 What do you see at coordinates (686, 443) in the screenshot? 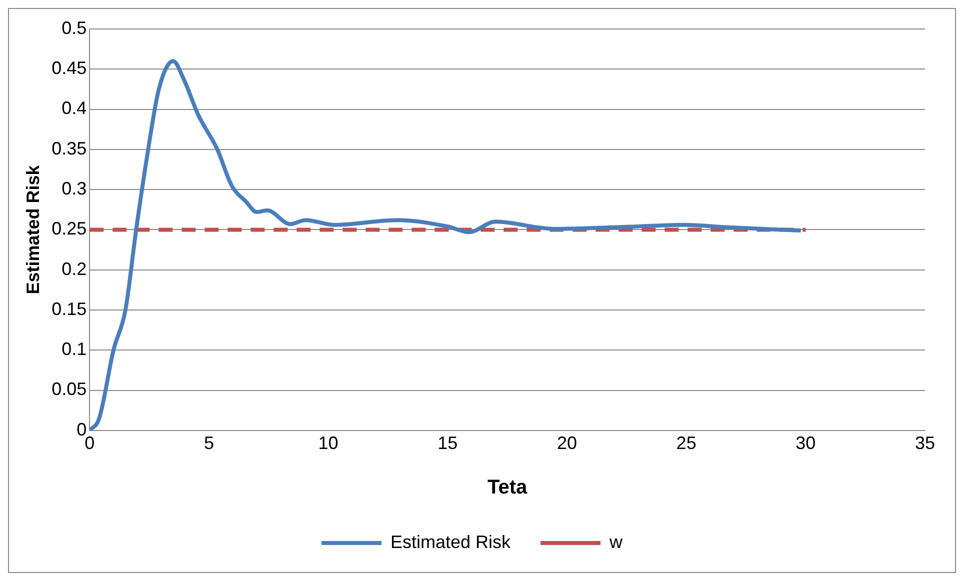
I see `x-tick-label: 25` at bounding box center [686, 443].